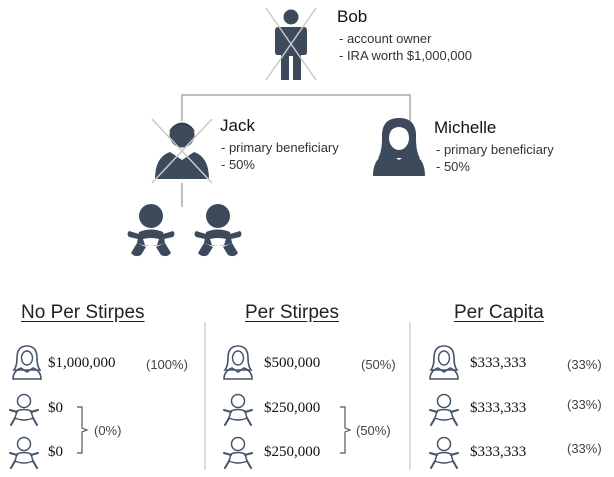 This screenshot has width=614, height=477. Describe the element at coordinates (405, 55) in the screenshot. I see `owner-description-2: - IRA worth $1,000,000` at that location.